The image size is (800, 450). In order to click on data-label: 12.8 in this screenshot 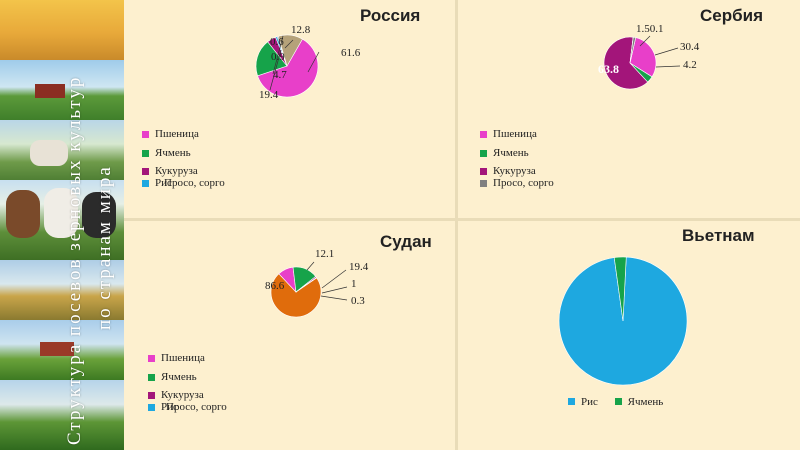, I will do `click(301, 30)`.